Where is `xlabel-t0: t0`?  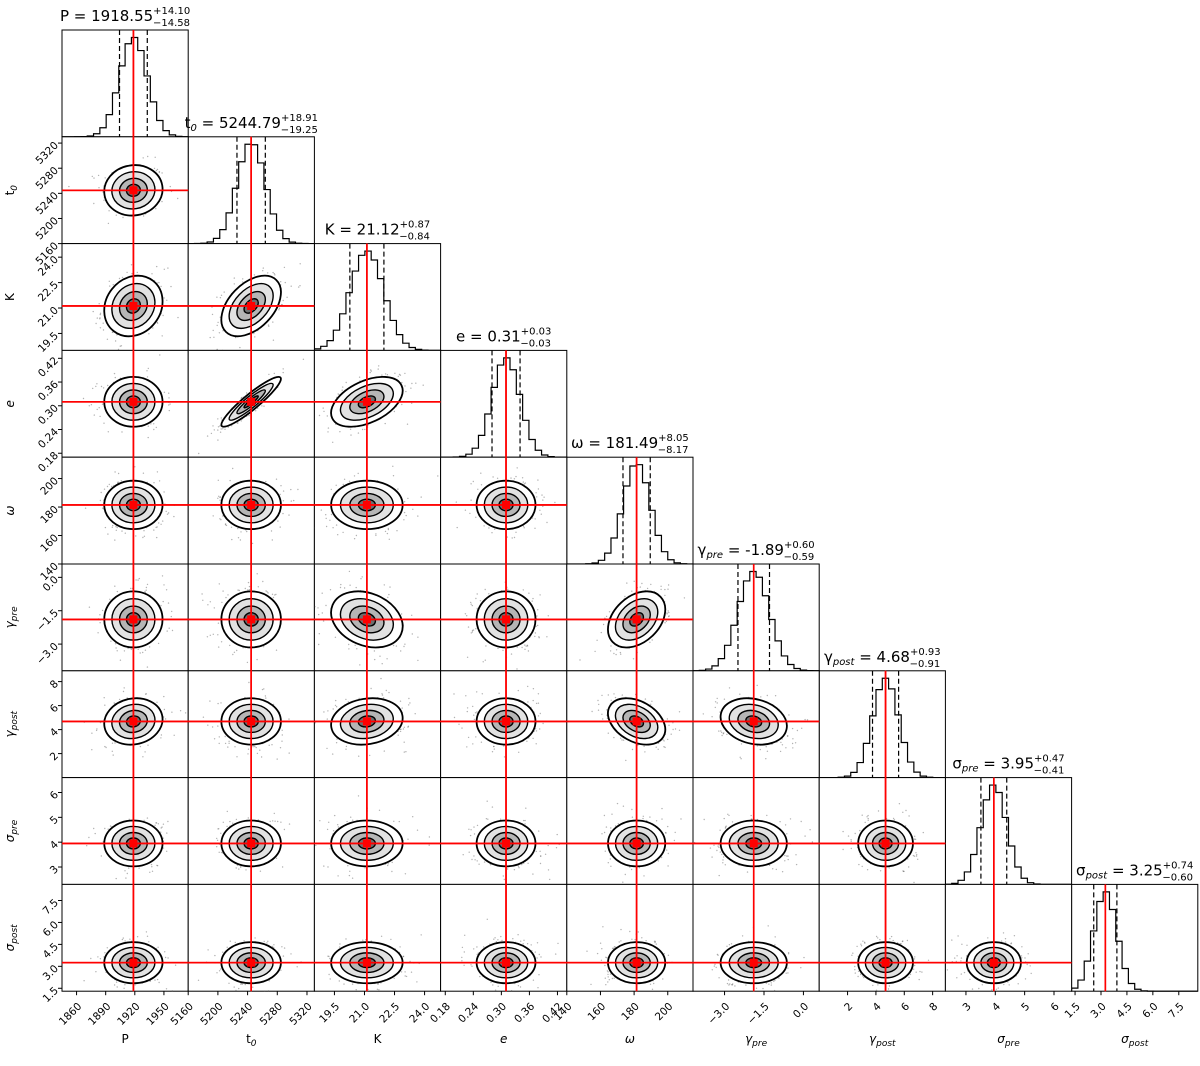 xlabel-t0: t0 is located at coordinates (251, 1040).